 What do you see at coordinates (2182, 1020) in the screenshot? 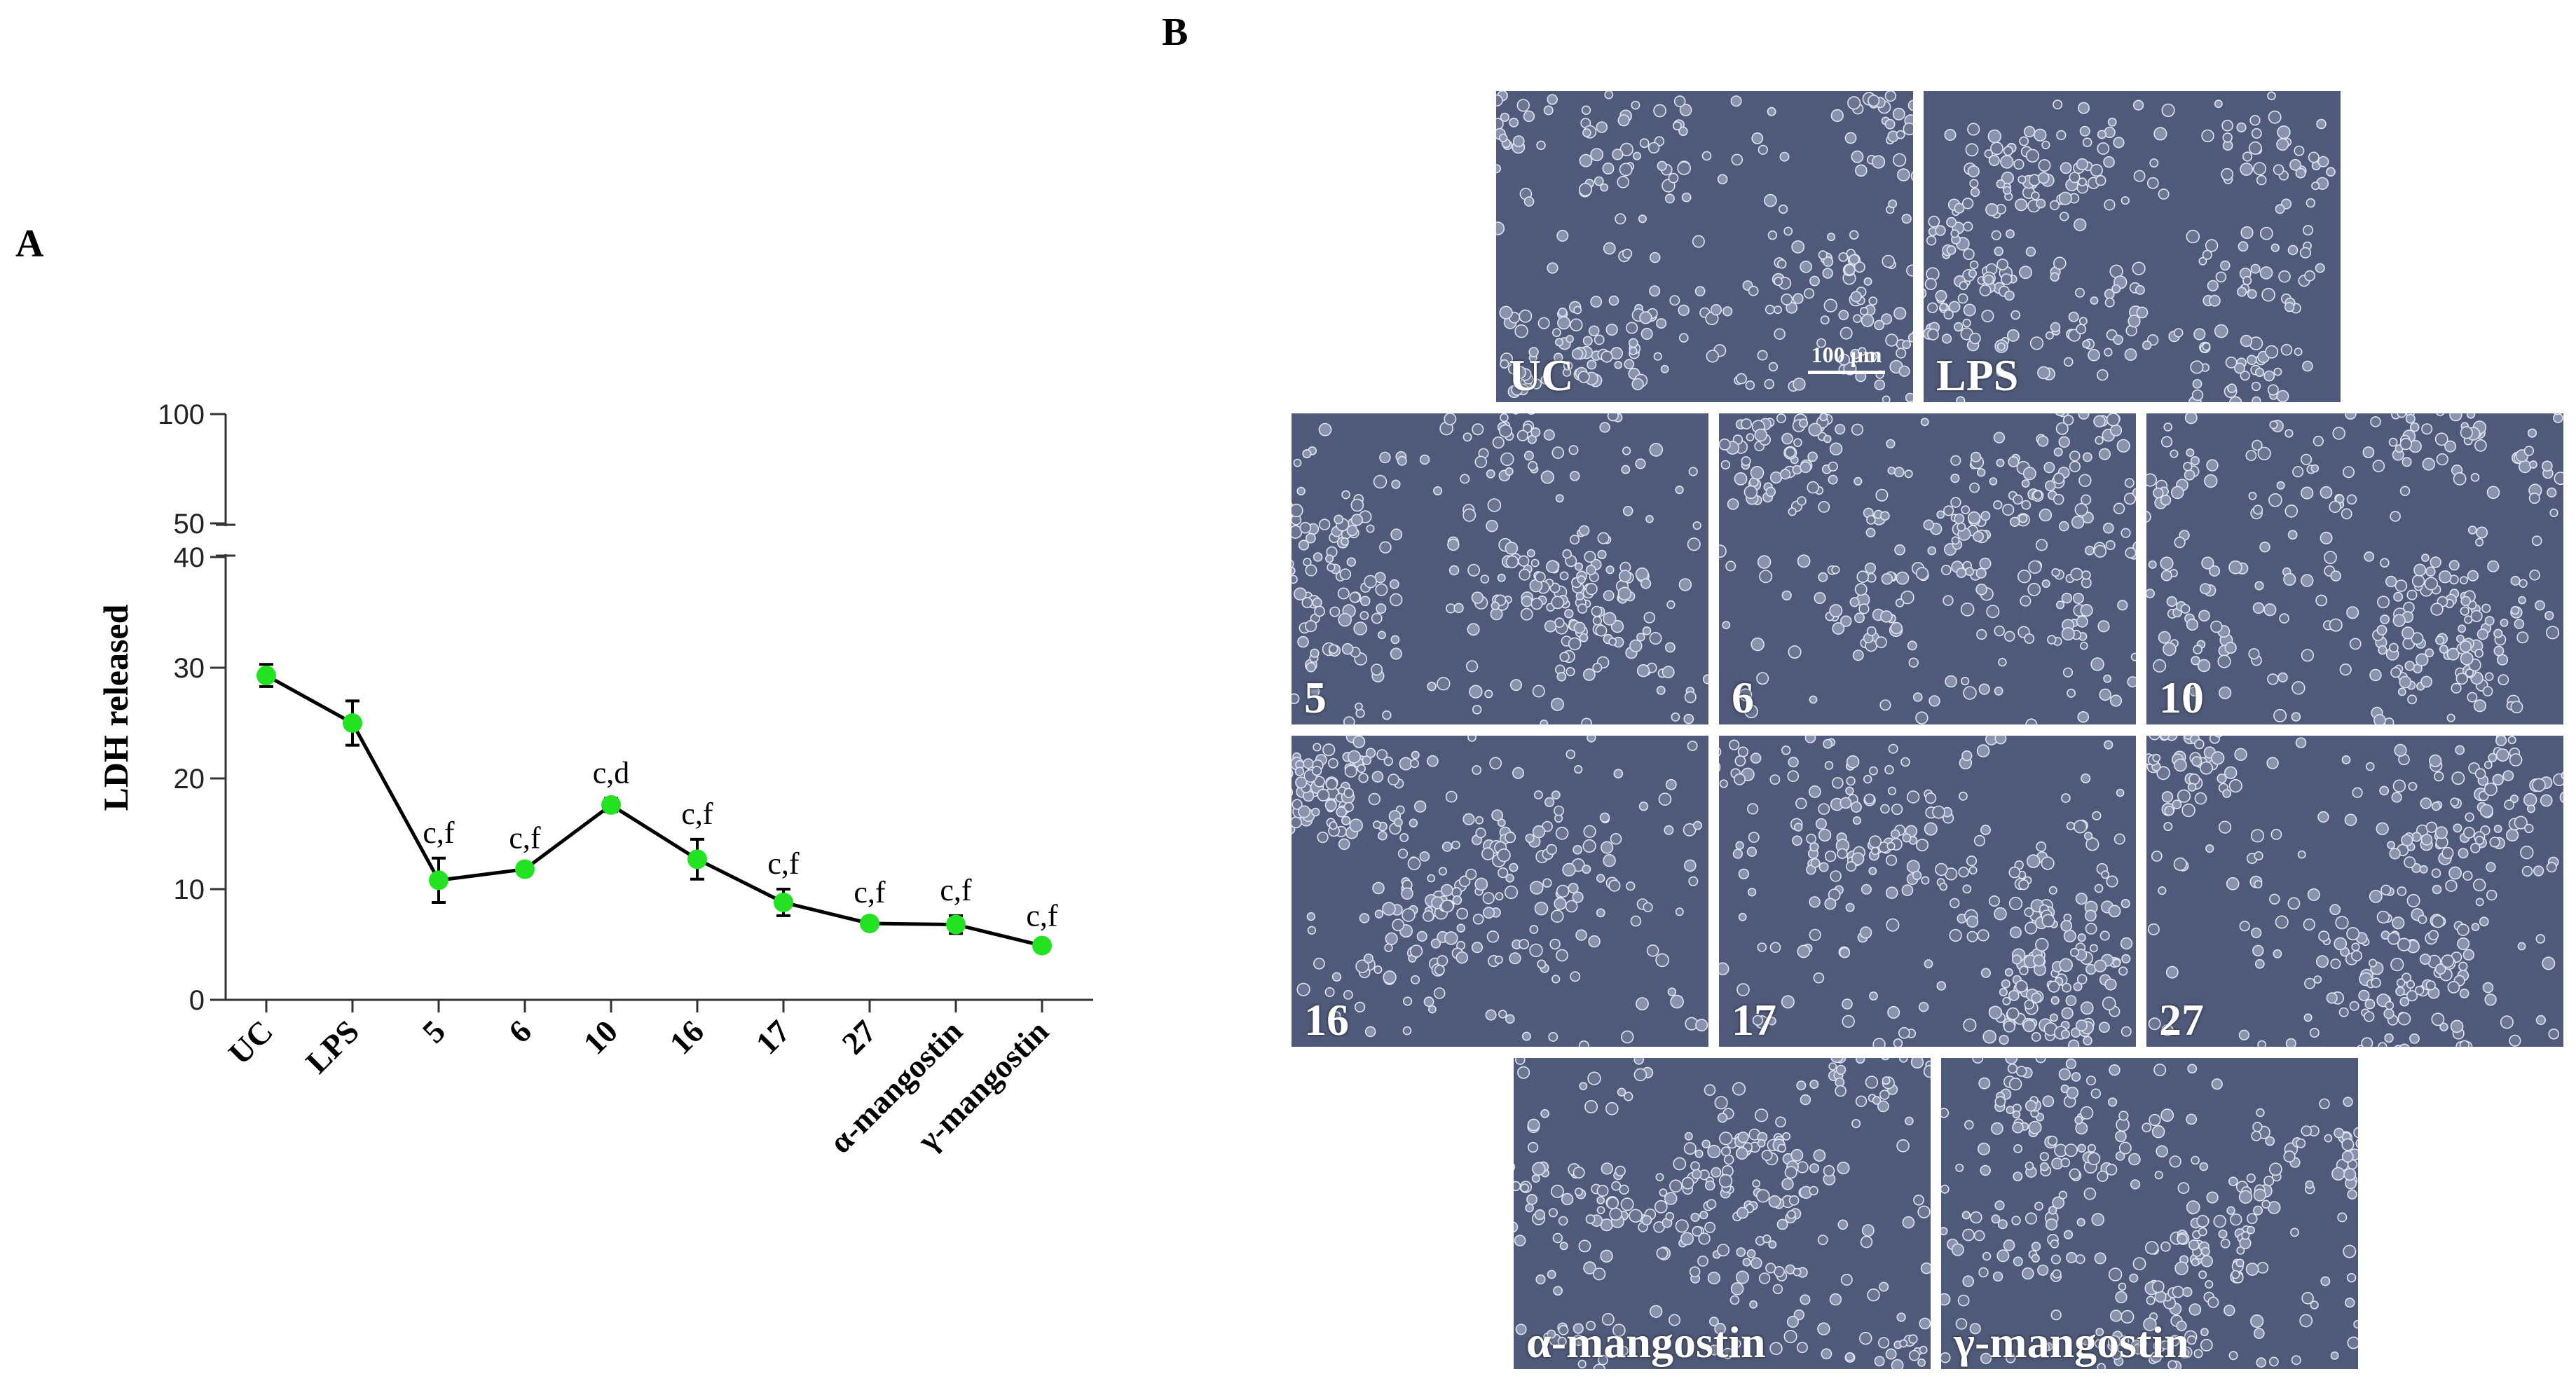
I see `micrograph-label: 27` at bounding box center [2182, 1020].